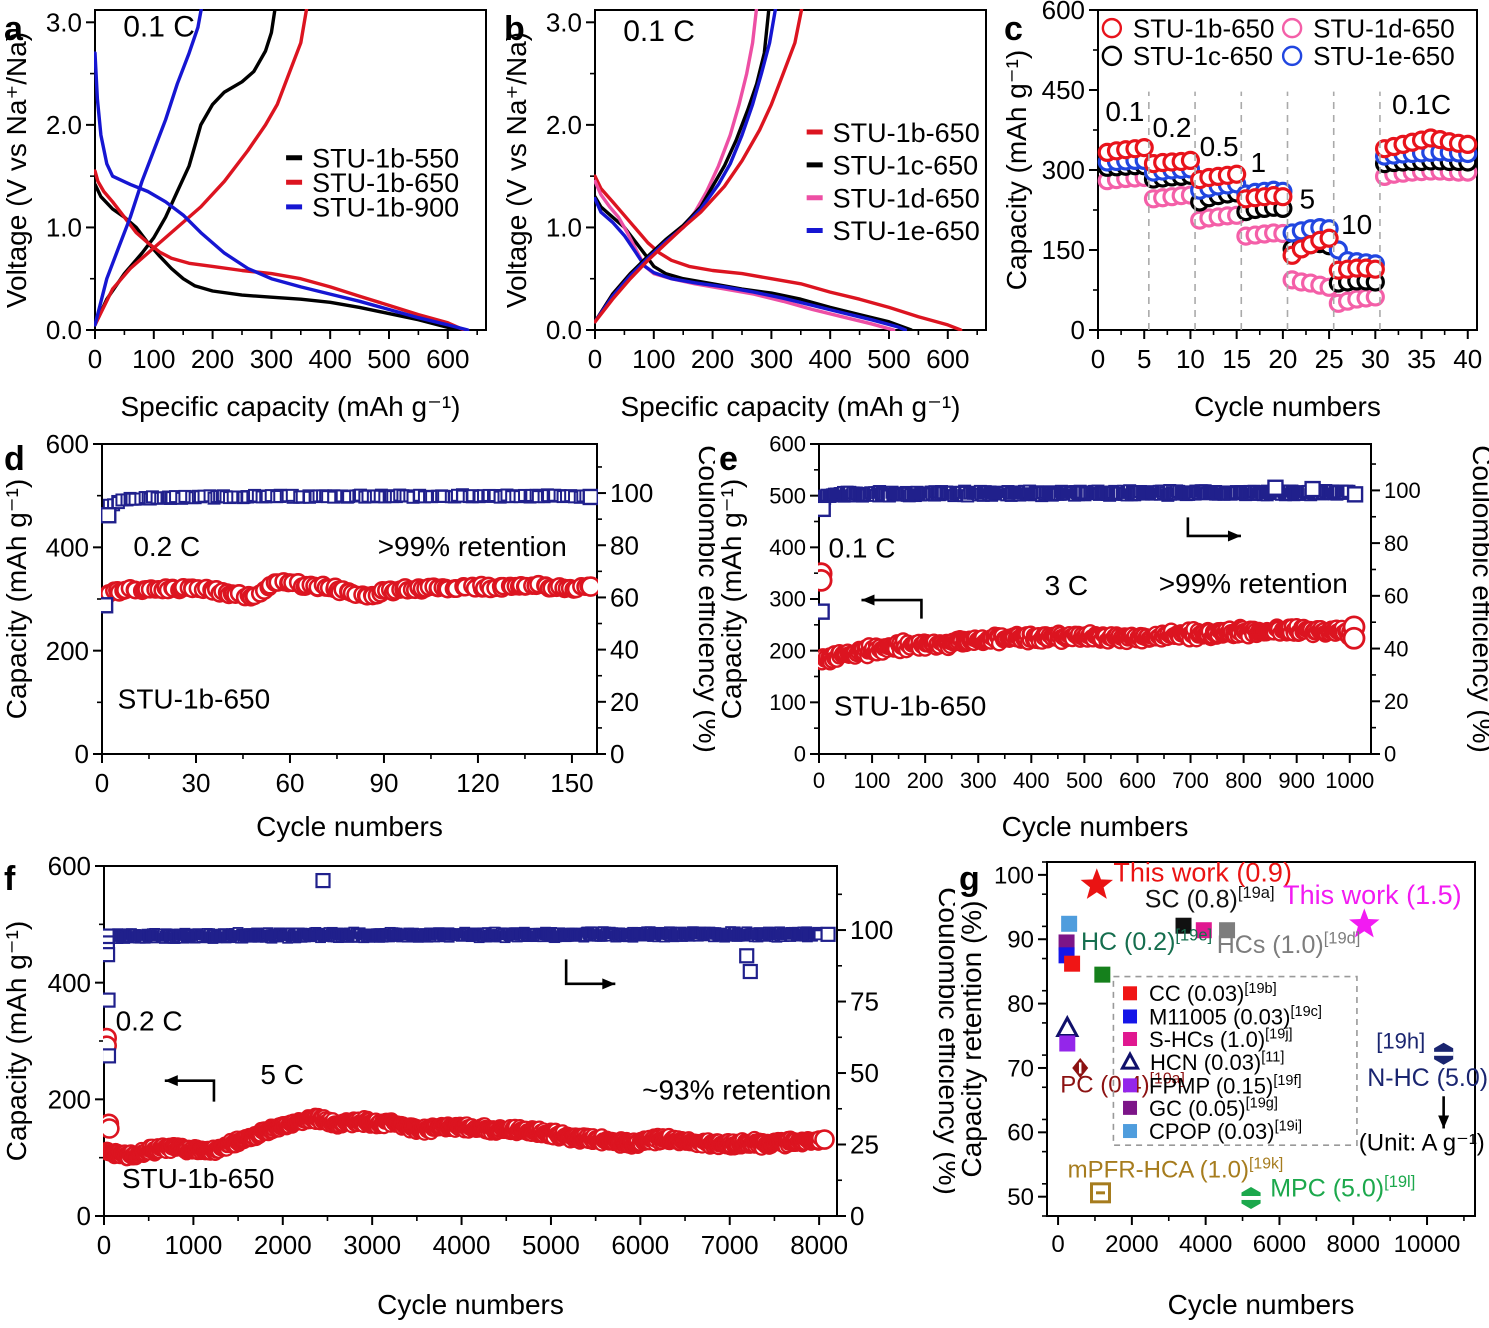 This screenshot has width=1489, height=1328. What do you see at coordinates (1364, 923) in the screenshot?
I see `series-This work (1.5)` at bounding box center [1364, 923].